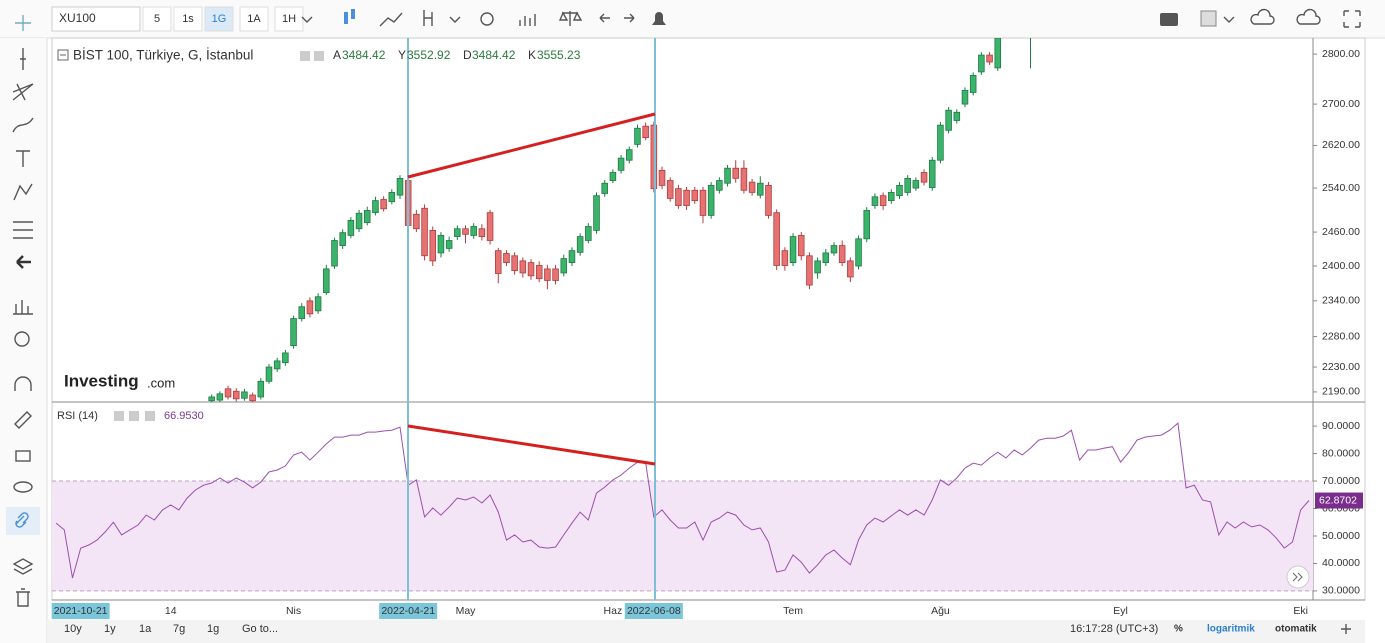 Image resolution: width=1385 pixels, height=643 pixels. Describe the element at coordinates (23, 23) in the screenshot. I see `crosshair-tool` at that location.